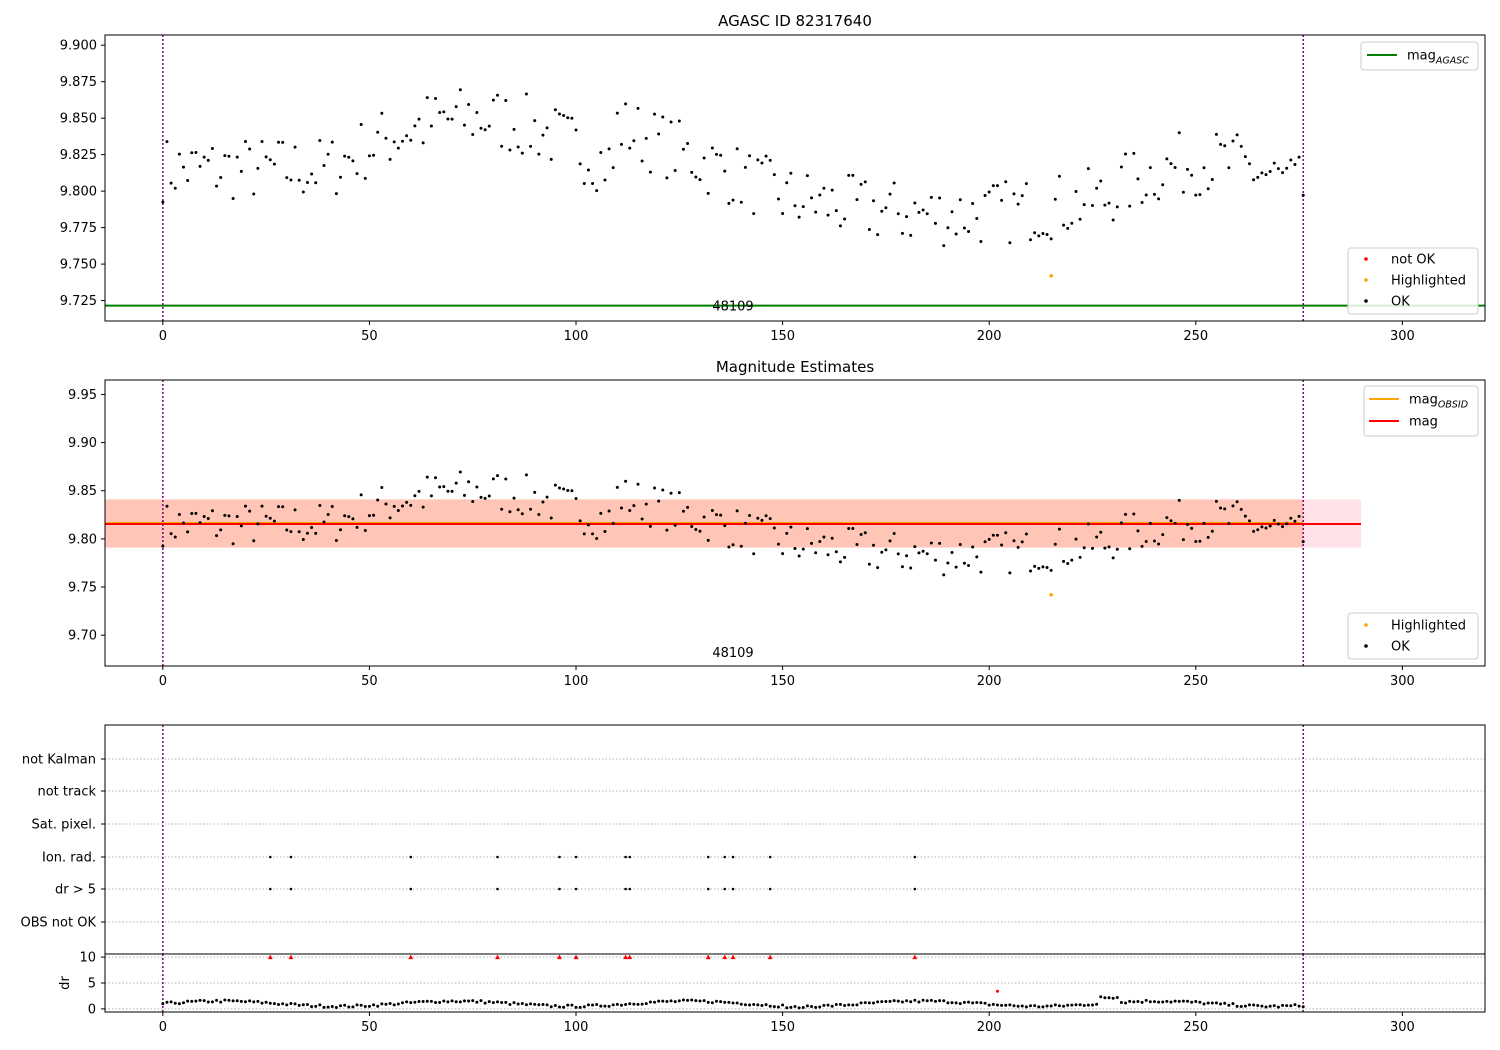 Image resolution: width=1500 pixels, height=1050 pixels. What do you see at coordinates (772, 993) in the screenshot?
I see `dr-panel: 0 50 100 150 200 250 300 0 5 10 dr` at bounding box center [772, 993].